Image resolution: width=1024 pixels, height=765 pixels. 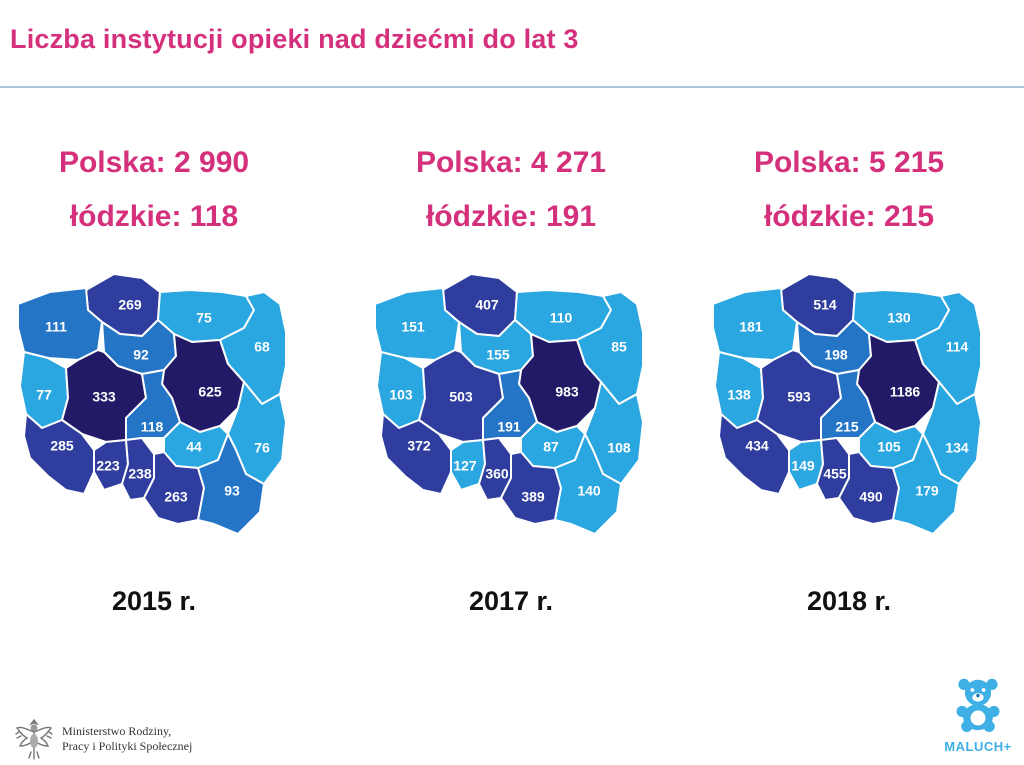 What do you see at coordinates (498, 355) in the screenshot?
I see `value-label-kujawsko-pomorskie: 155` at bounding box center [498, 355].